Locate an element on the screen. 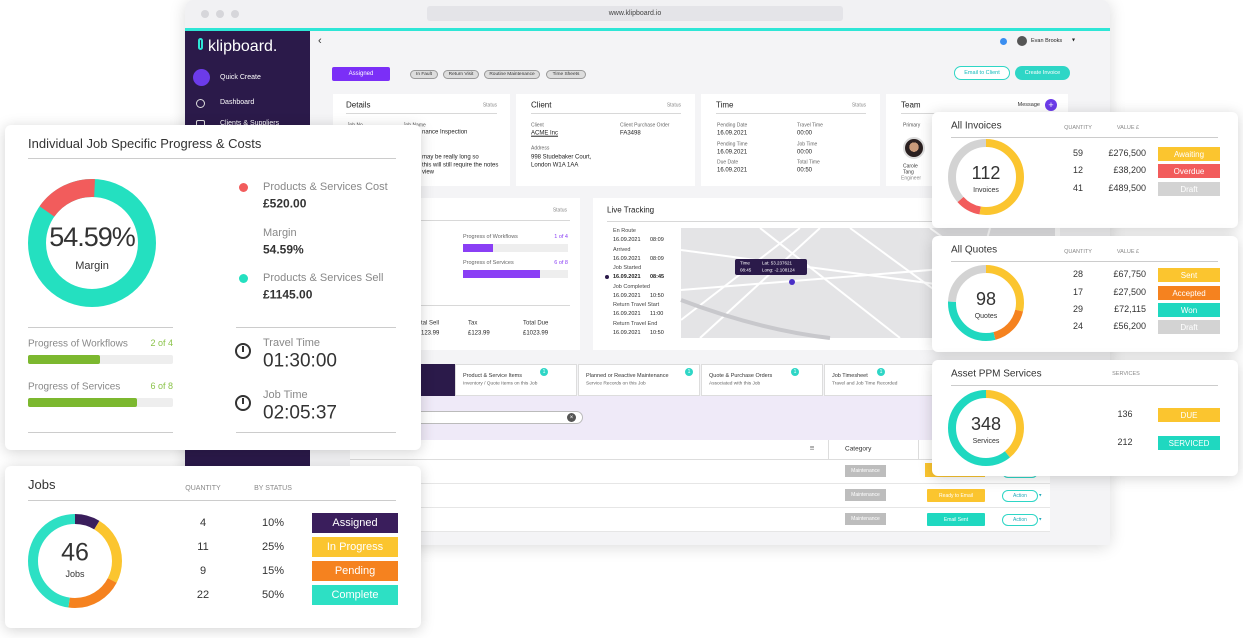 This screenshot has height=638, width=1243. event-time: 11:00 is located at coordinates (657, 314).